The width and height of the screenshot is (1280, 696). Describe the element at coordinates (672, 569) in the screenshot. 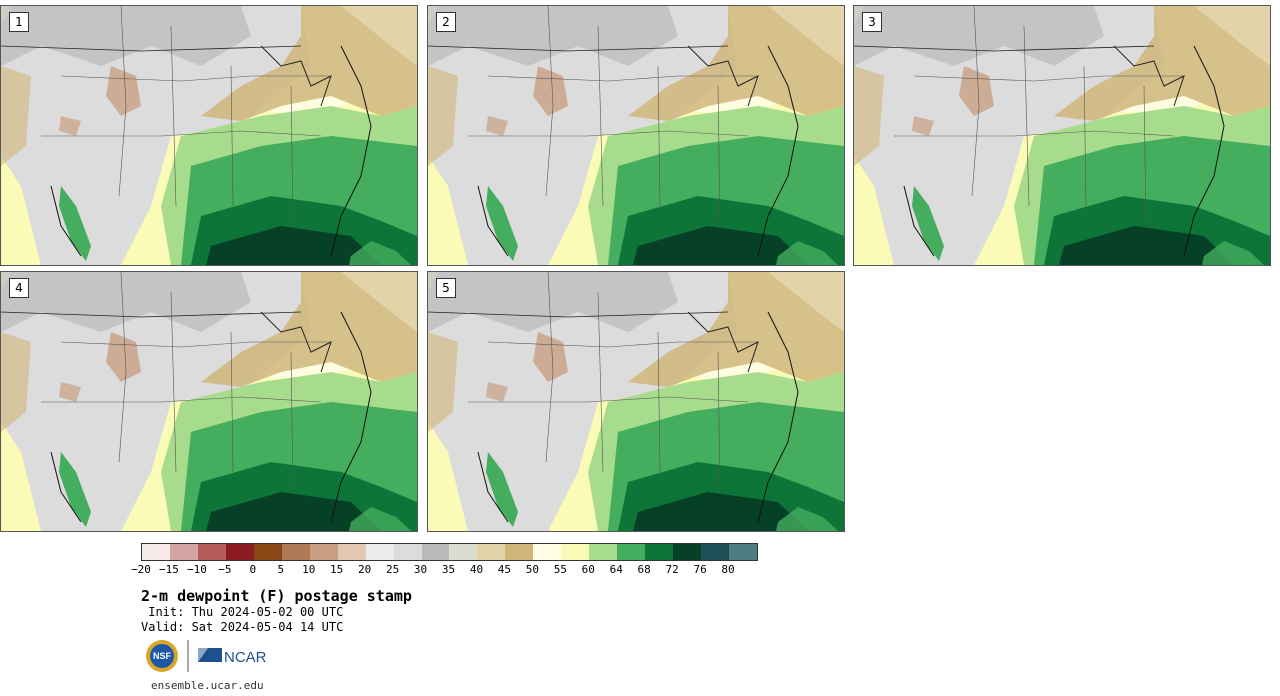

I see `colorbar-tick-label: 72` at that location.